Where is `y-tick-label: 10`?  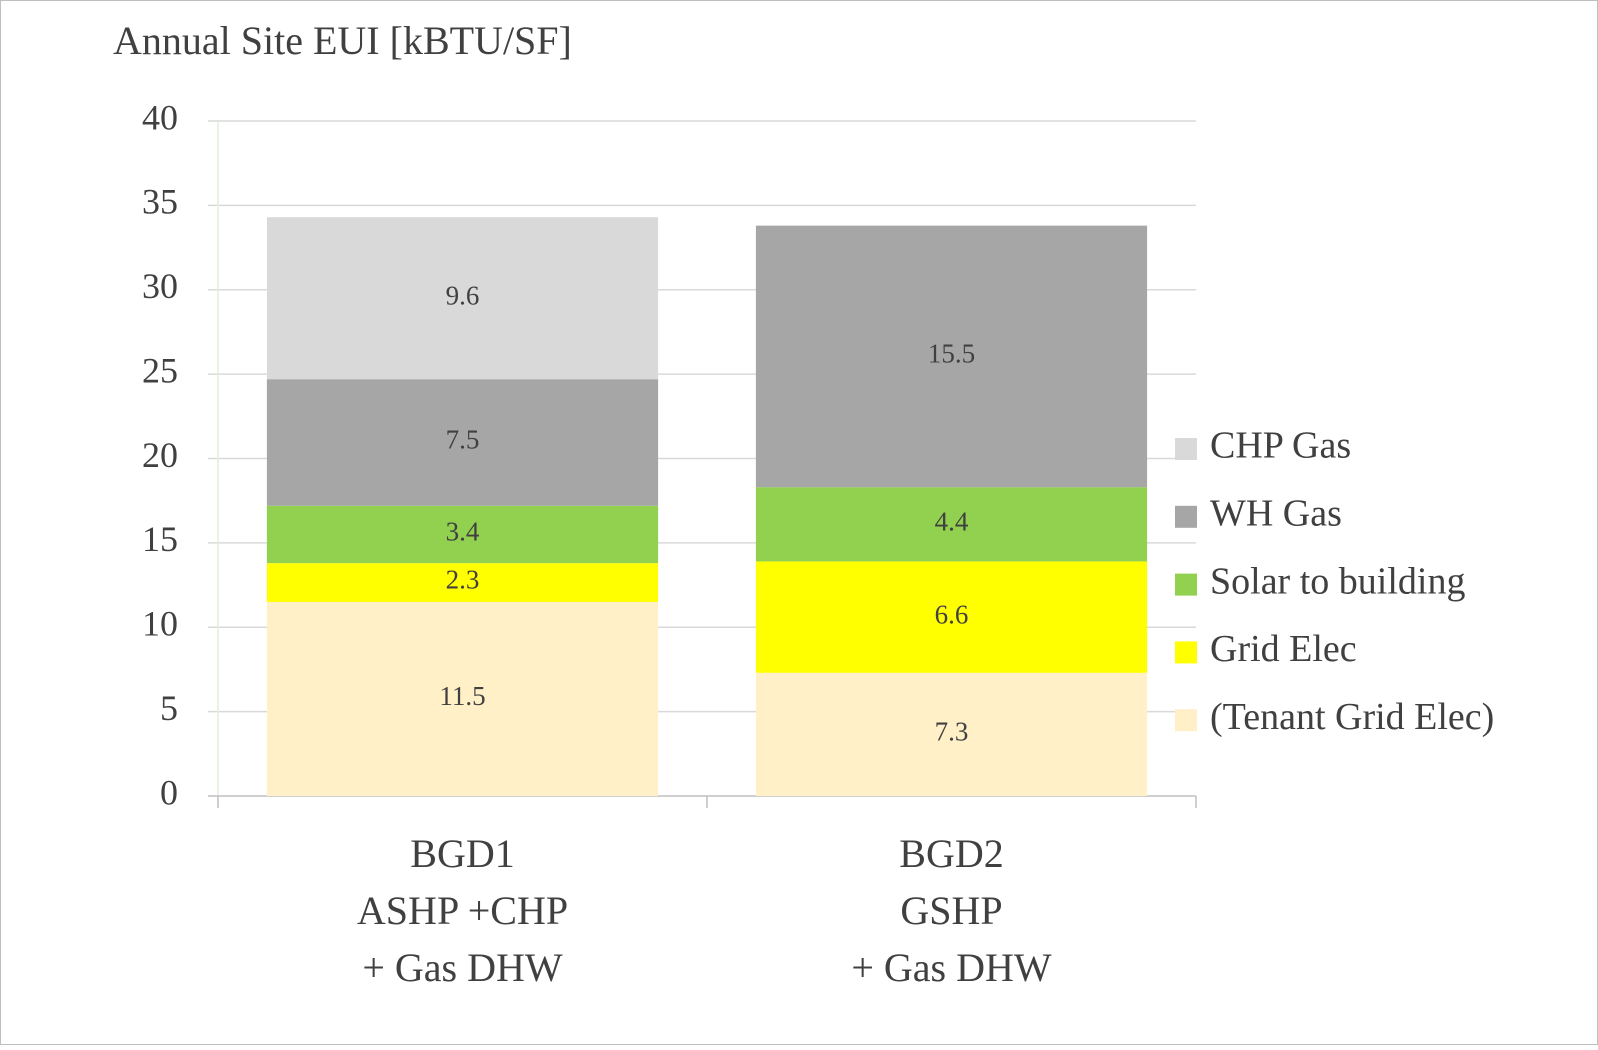 y-tick-label: 10 is located at coordinates (160, 624).